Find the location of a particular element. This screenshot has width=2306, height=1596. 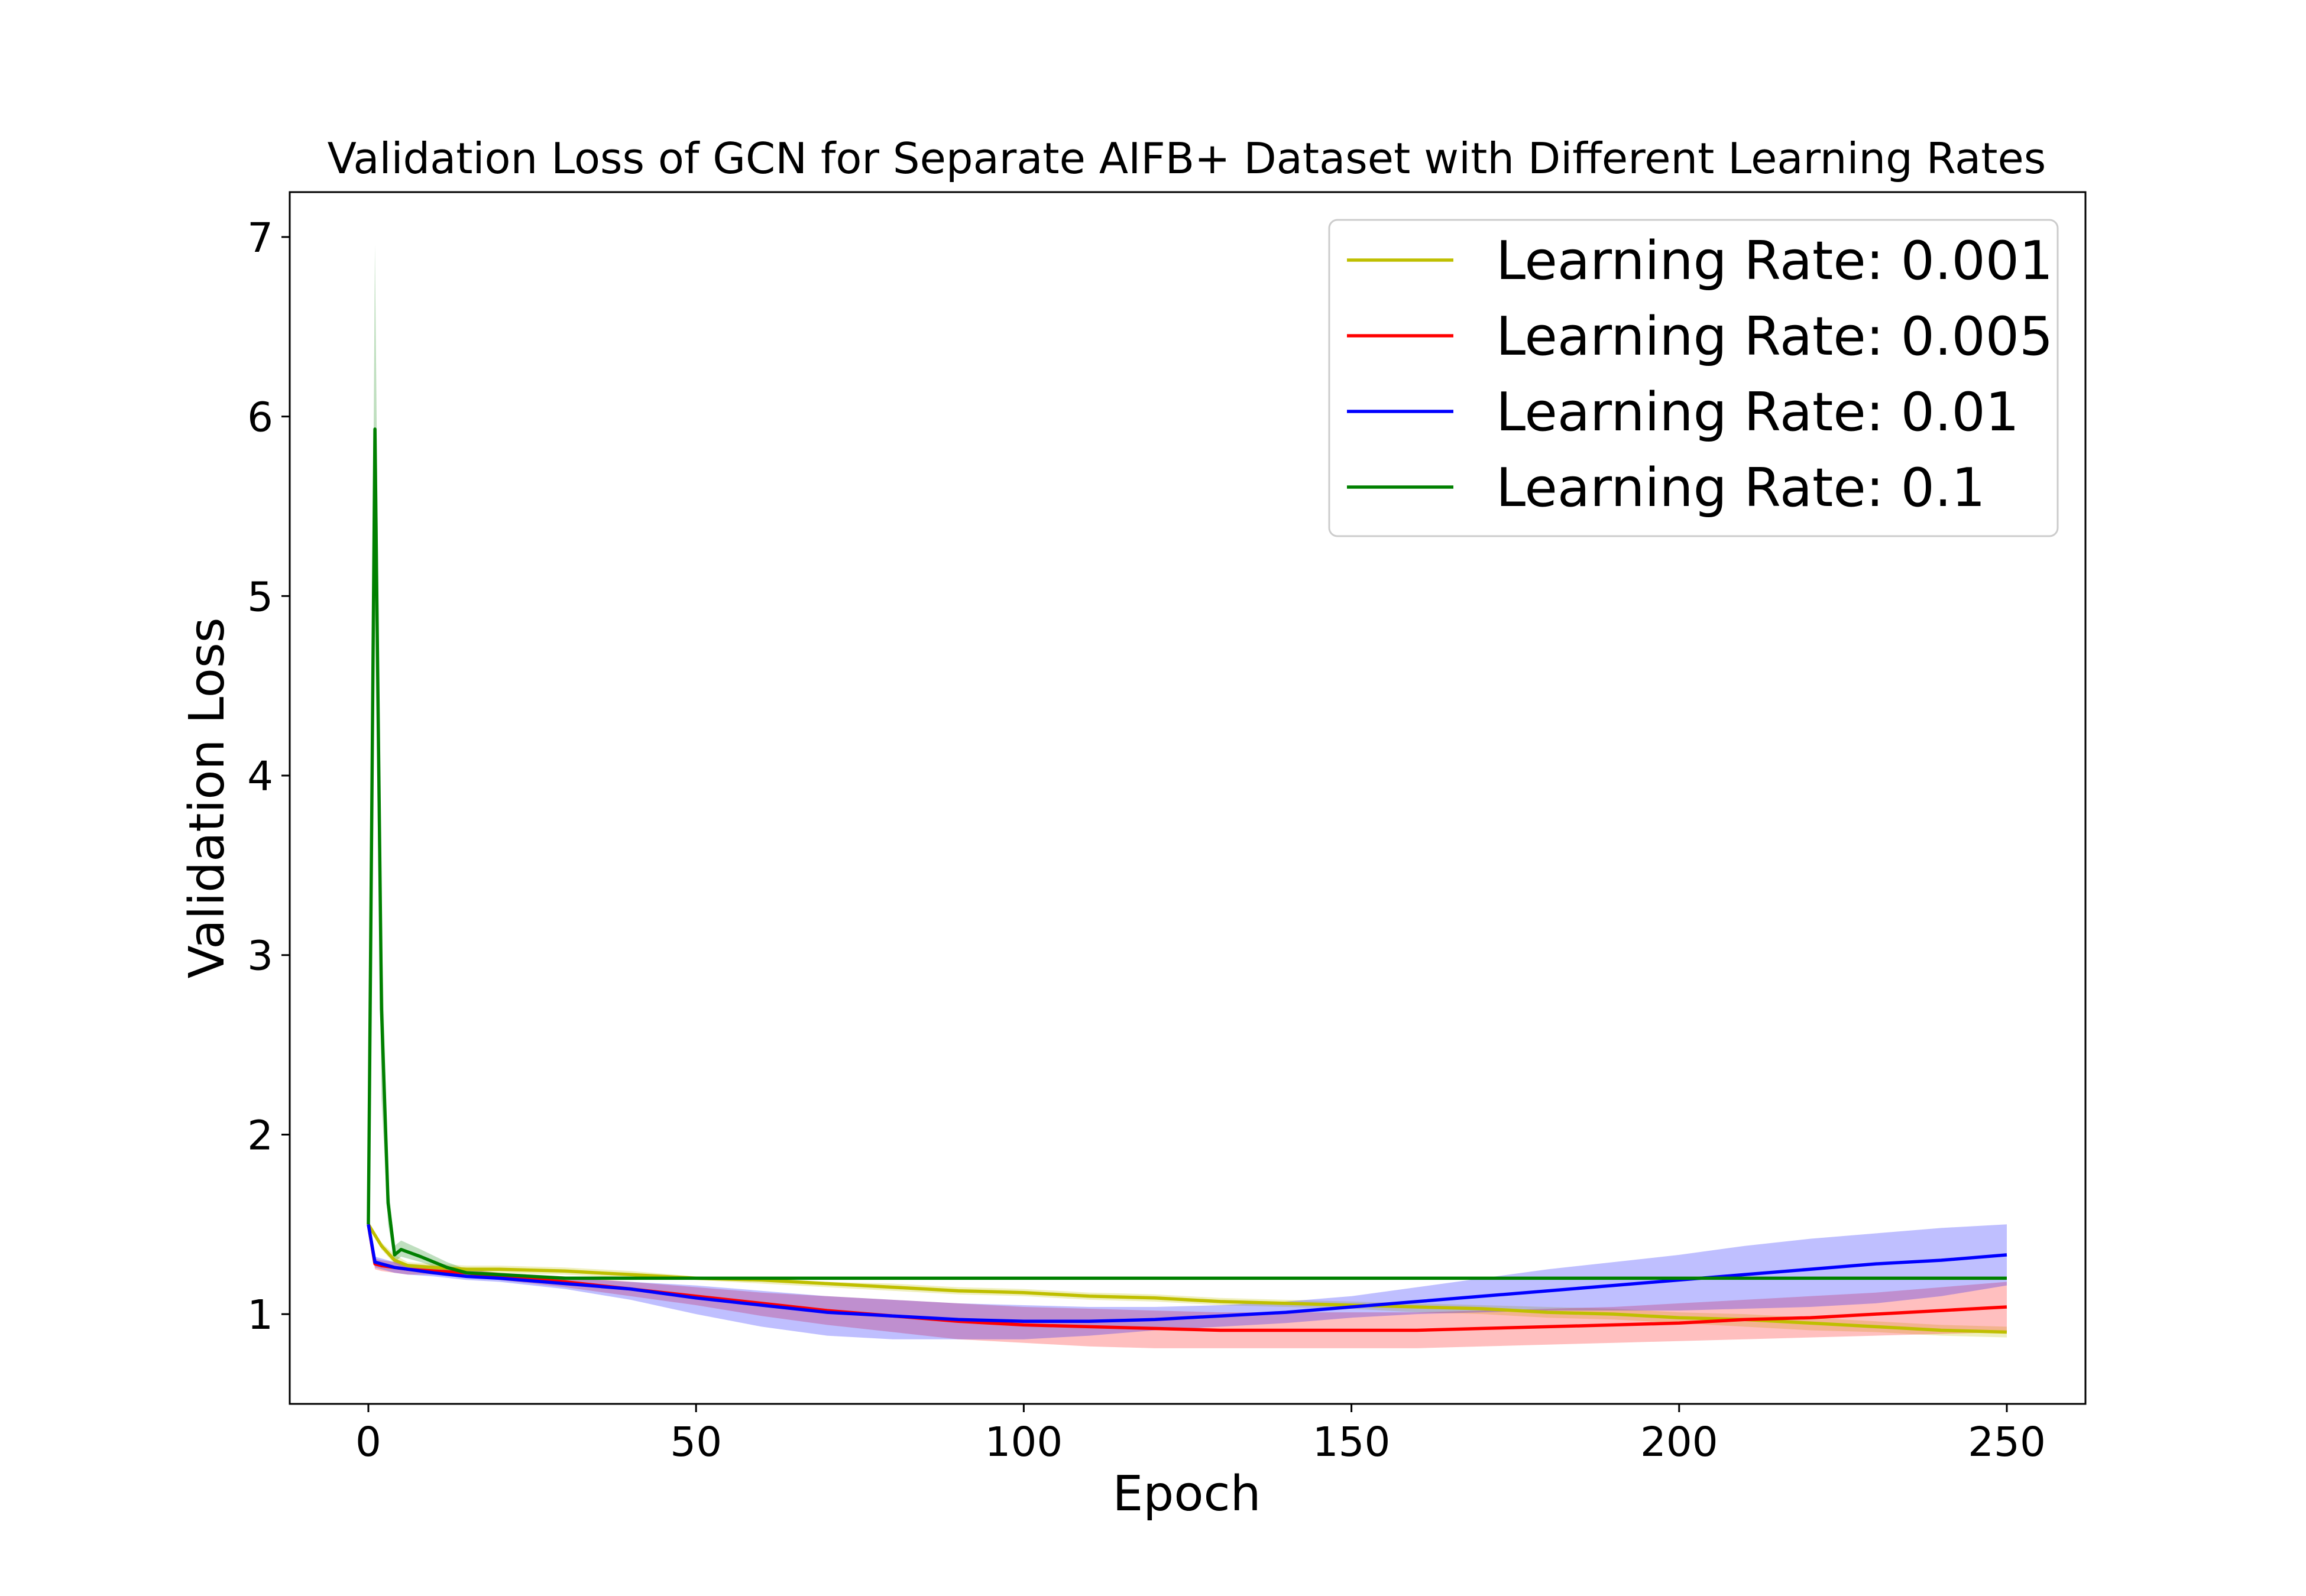

y-tick-label: 2 is located at coordinates (260, 1135).